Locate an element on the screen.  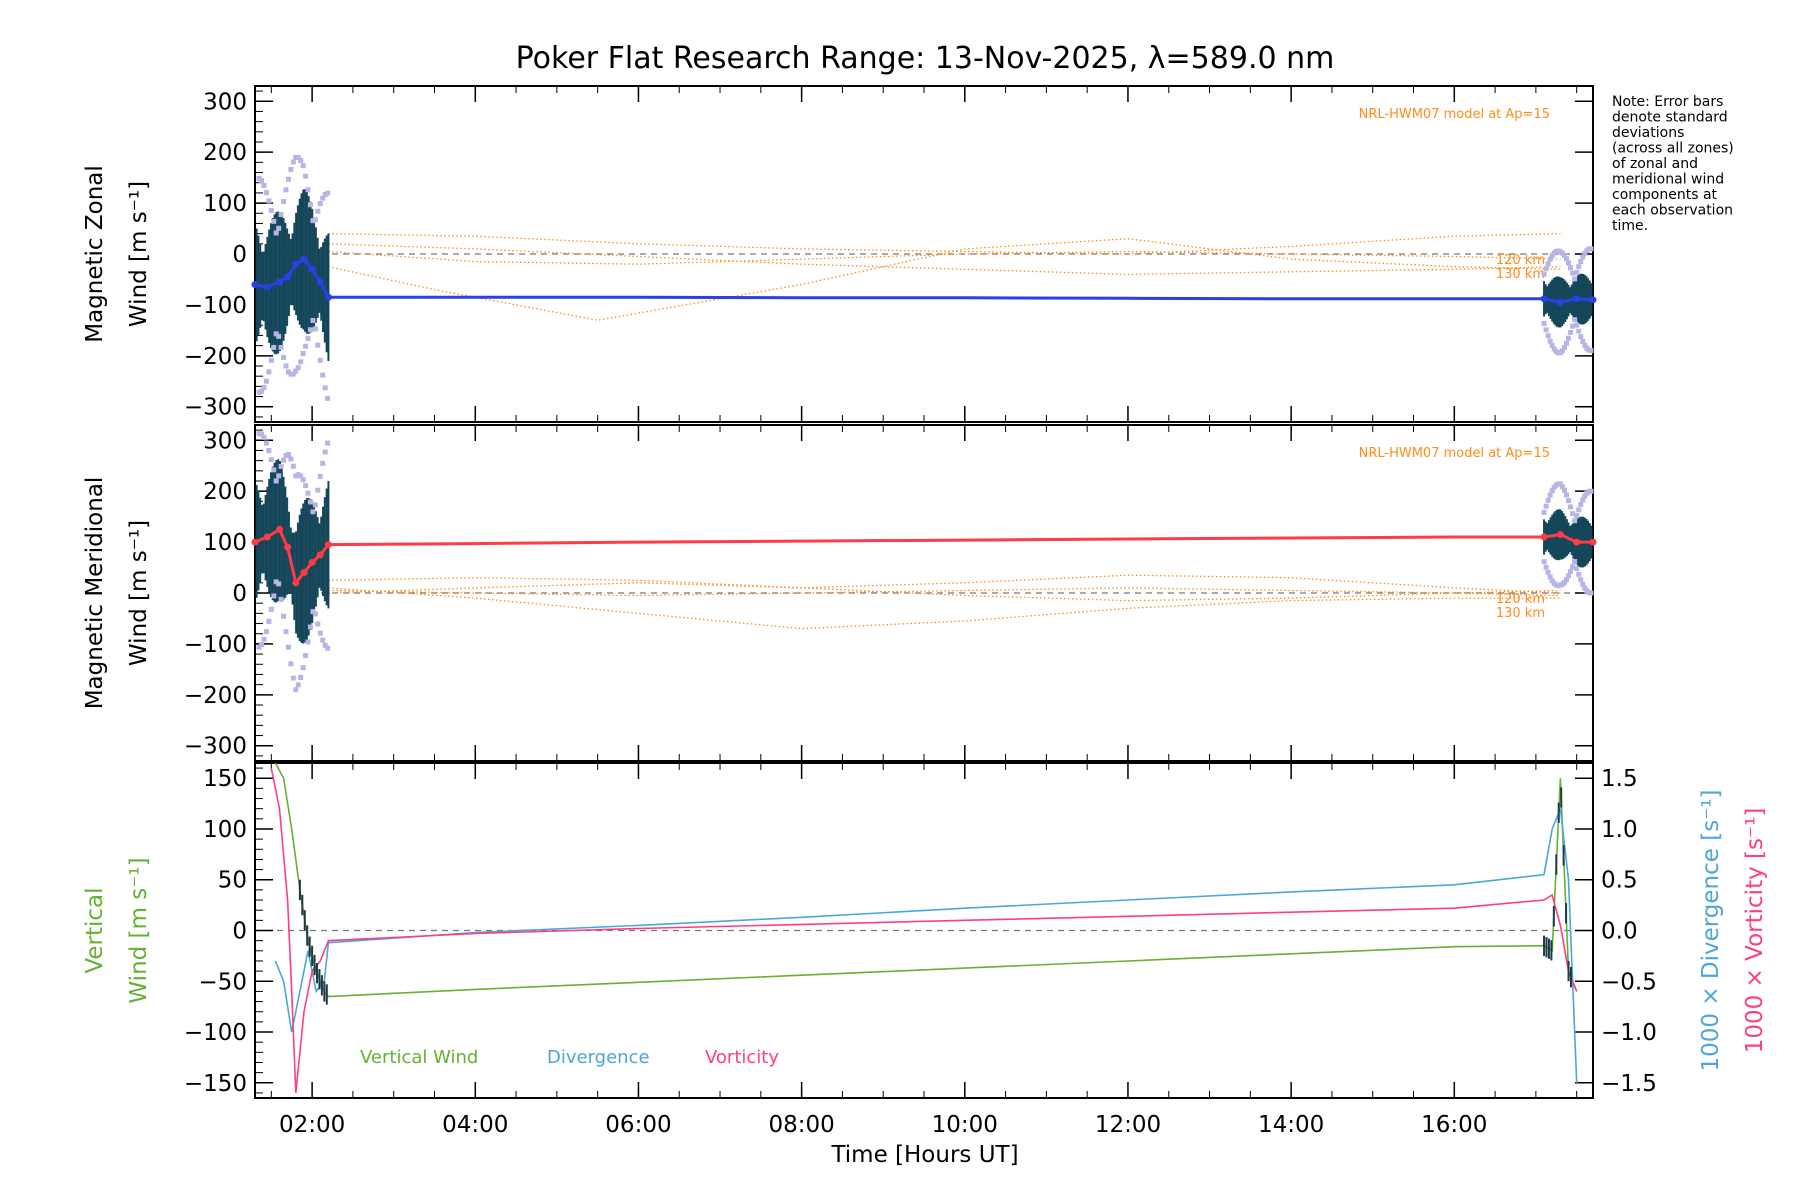
y2-axis-label-divergence: 1000 × Divergence [s⁻¹] is located at coordinates (1711, 930).